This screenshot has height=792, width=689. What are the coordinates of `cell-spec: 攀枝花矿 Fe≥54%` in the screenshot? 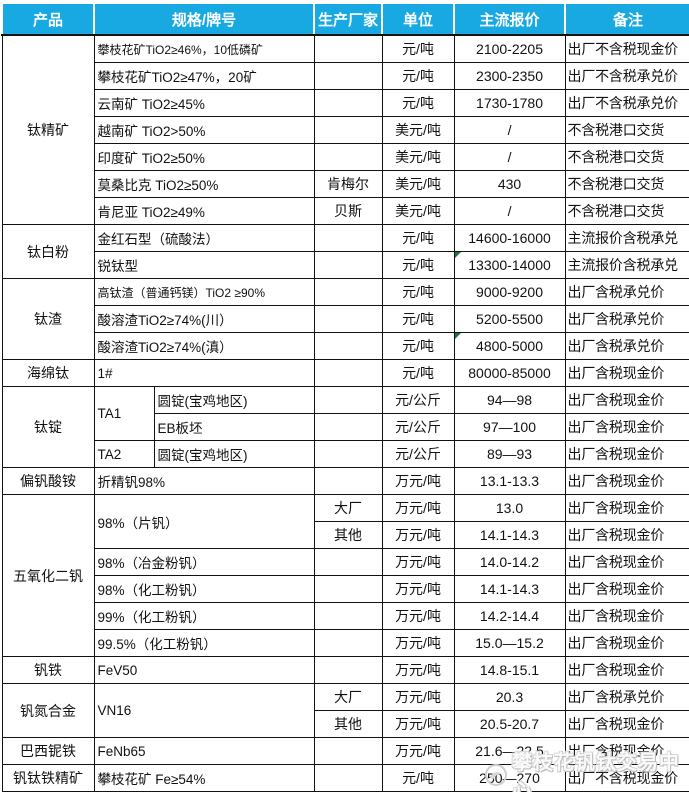 It's located at (204, 778).